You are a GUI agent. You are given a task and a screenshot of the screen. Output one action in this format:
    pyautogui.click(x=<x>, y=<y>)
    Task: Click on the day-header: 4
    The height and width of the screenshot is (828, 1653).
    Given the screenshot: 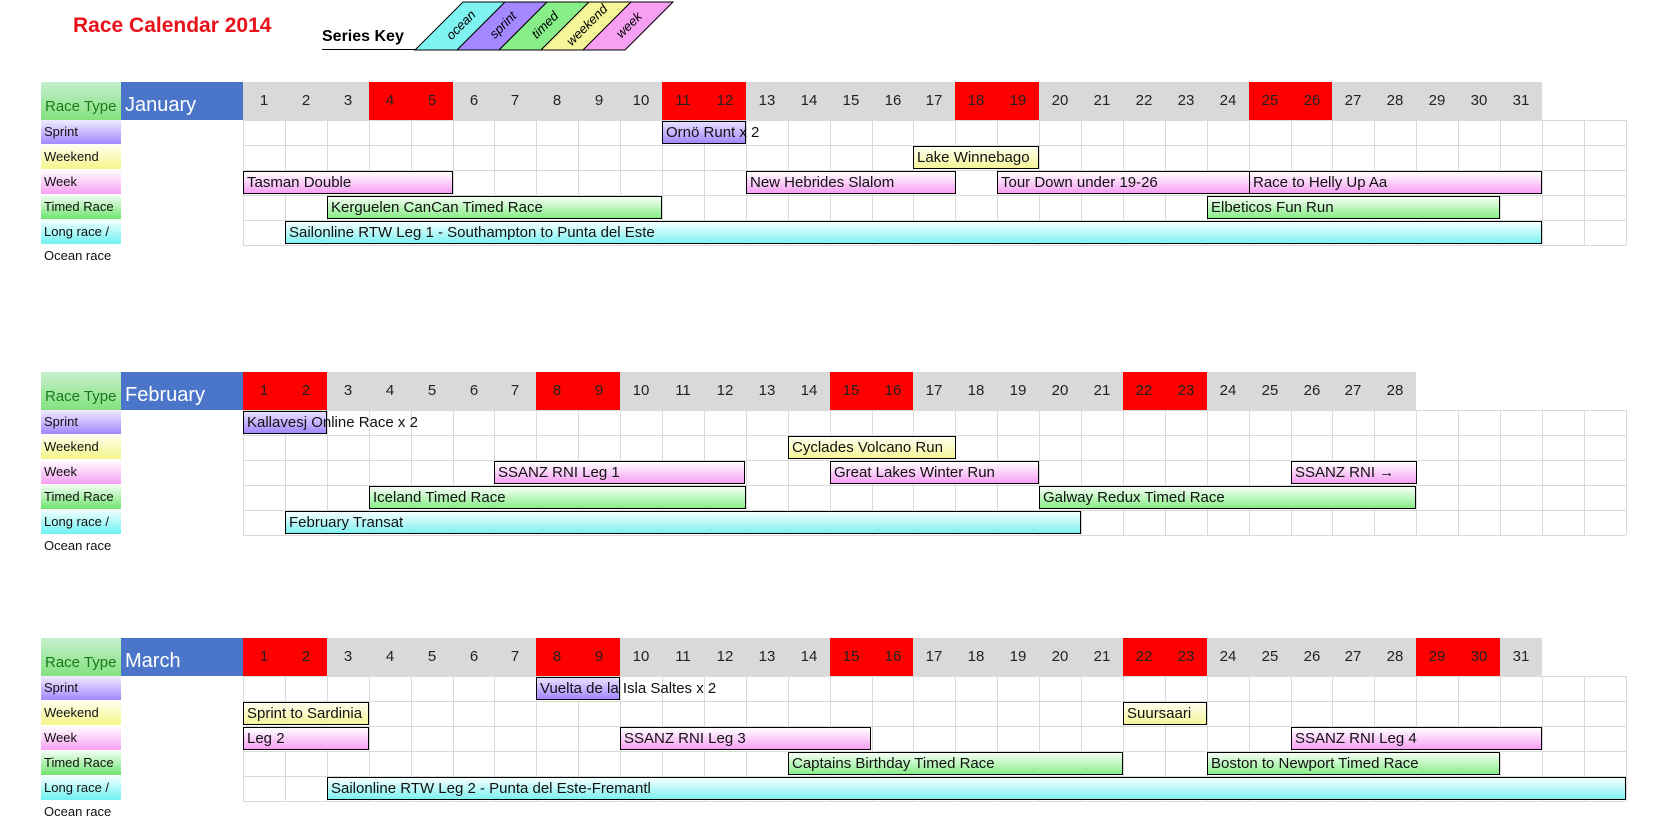 What is the action you would take?
    pyautogui.click(x=390, y=391)
    